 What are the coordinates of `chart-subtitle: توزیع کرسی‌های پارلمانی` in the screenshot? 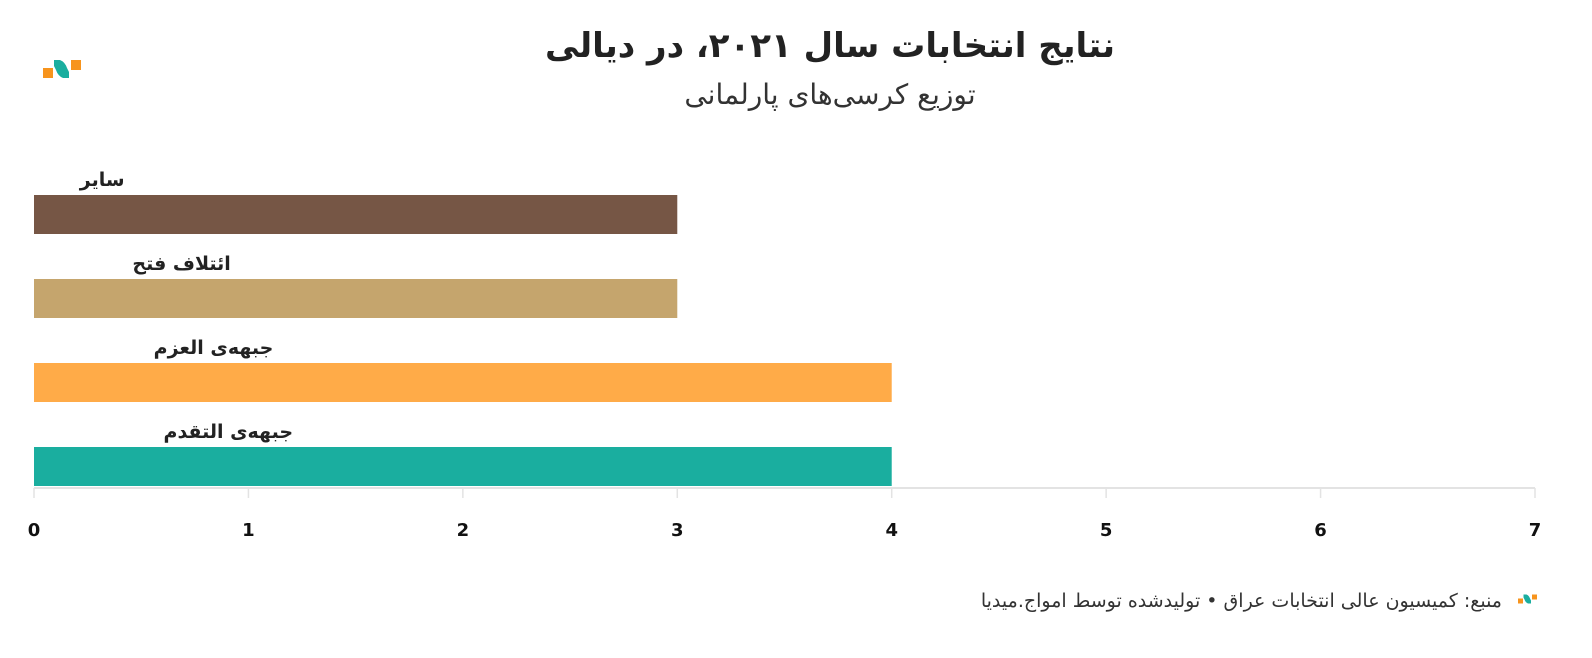 It's located at (830, 94).